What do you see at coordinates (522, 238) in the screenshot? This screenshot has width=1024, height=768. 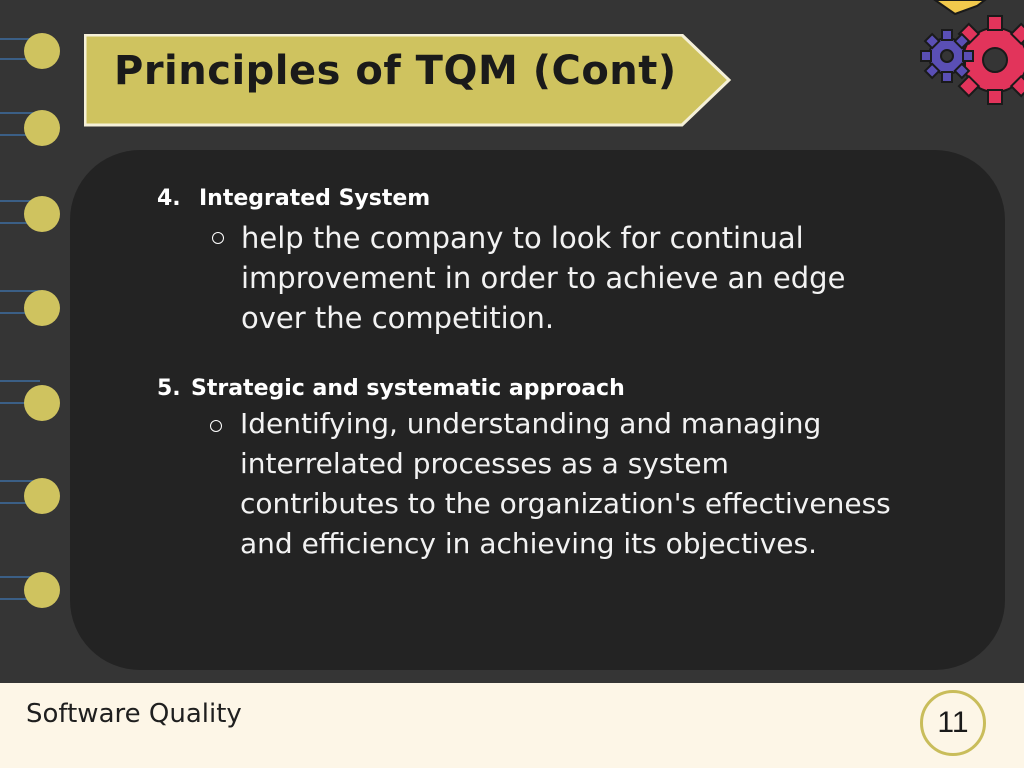 I see `body-line: help the company to look for continual` at bounding box center [522, 238].